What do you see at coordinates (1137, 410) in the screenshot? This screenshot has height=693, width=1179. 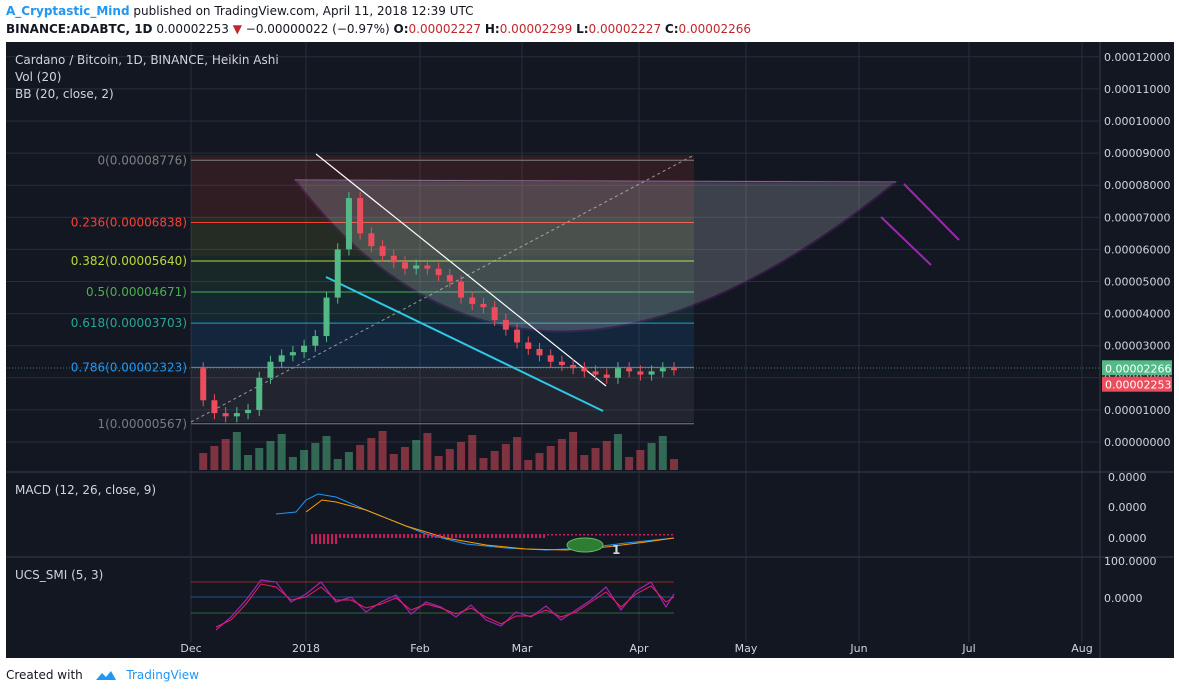 I see `price-tick-label: 0.00001000` at bounding box center [1137, 410].